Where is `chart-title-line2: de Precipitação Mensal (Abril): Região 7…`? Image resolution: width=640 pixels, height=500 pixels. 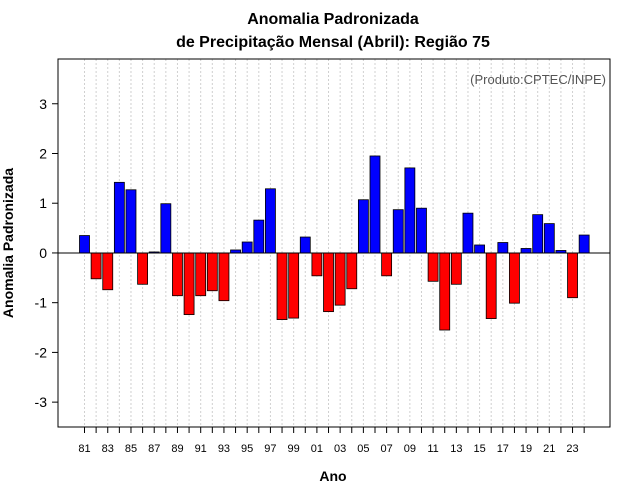 chart-title-line2: de Precipitação Mensal (Abril): Região 7… is located at coordinates (333, 42).